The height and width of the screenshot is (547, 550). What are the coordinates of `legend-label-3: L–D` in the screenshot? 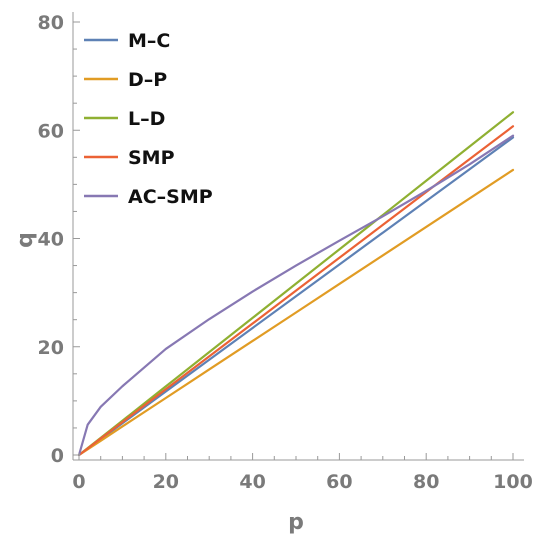 It's located at (146, 119).